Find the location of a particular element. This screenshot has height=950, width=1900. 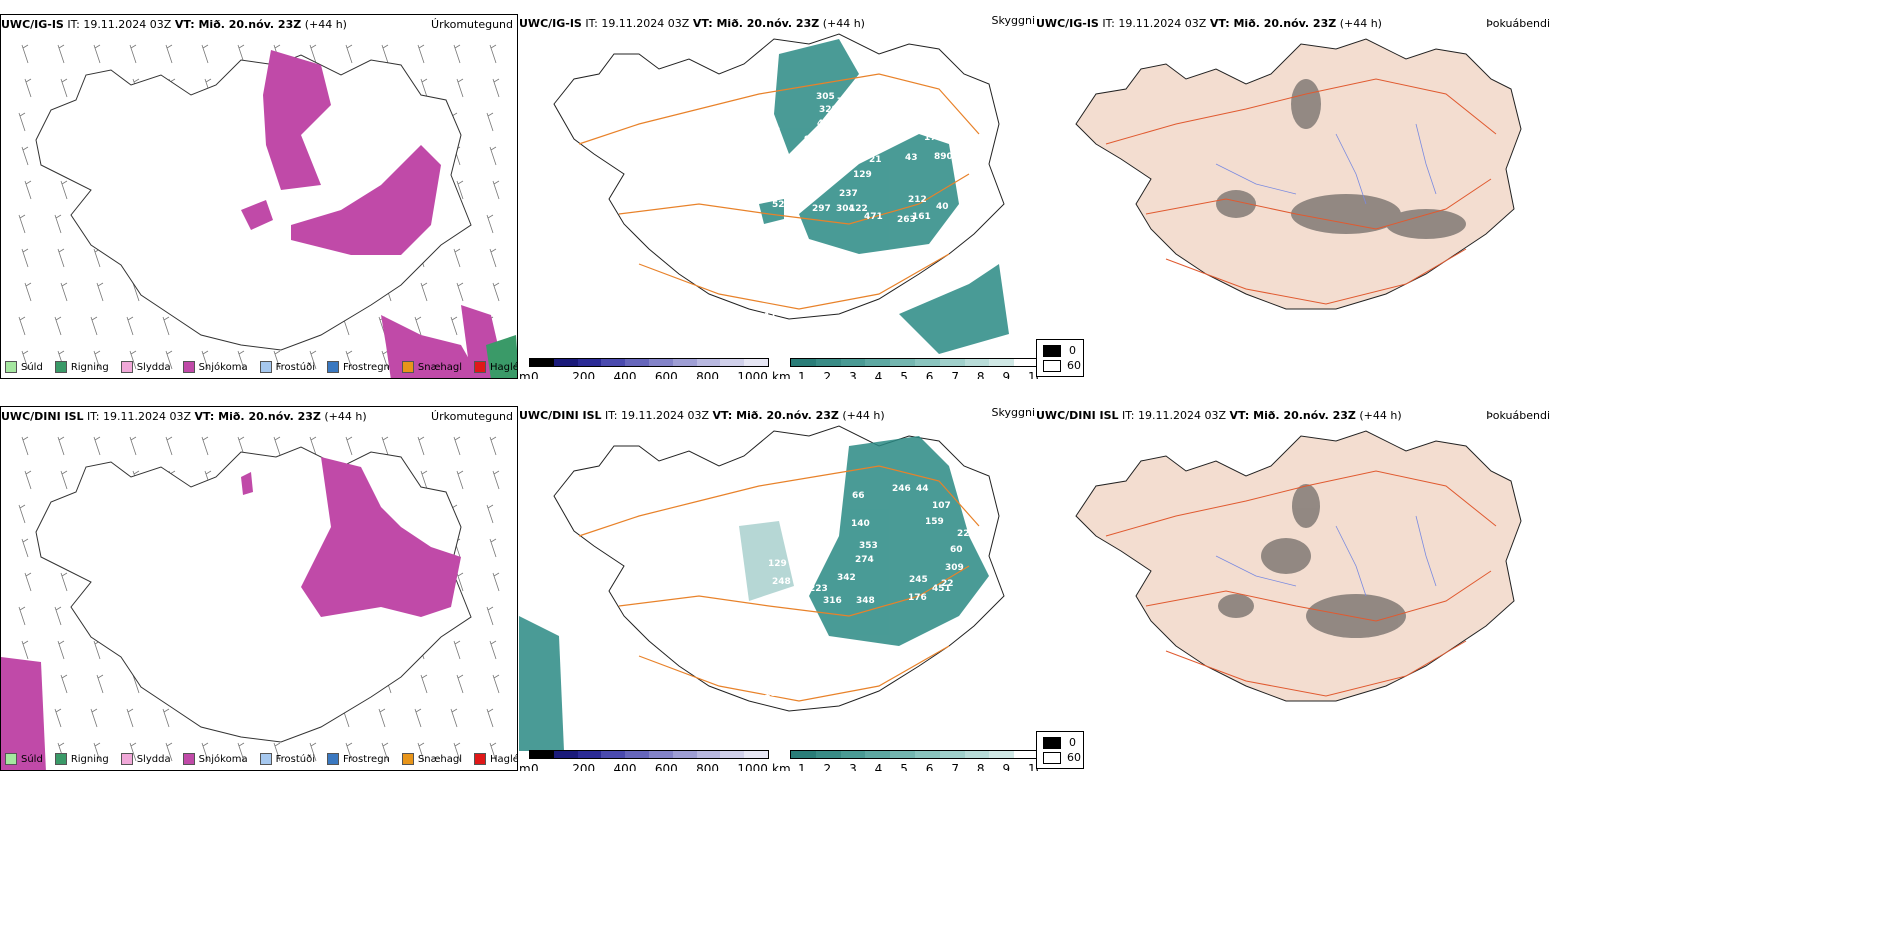

fog-legend-bottom: 0 60 is located at coordinates (1060, 750).